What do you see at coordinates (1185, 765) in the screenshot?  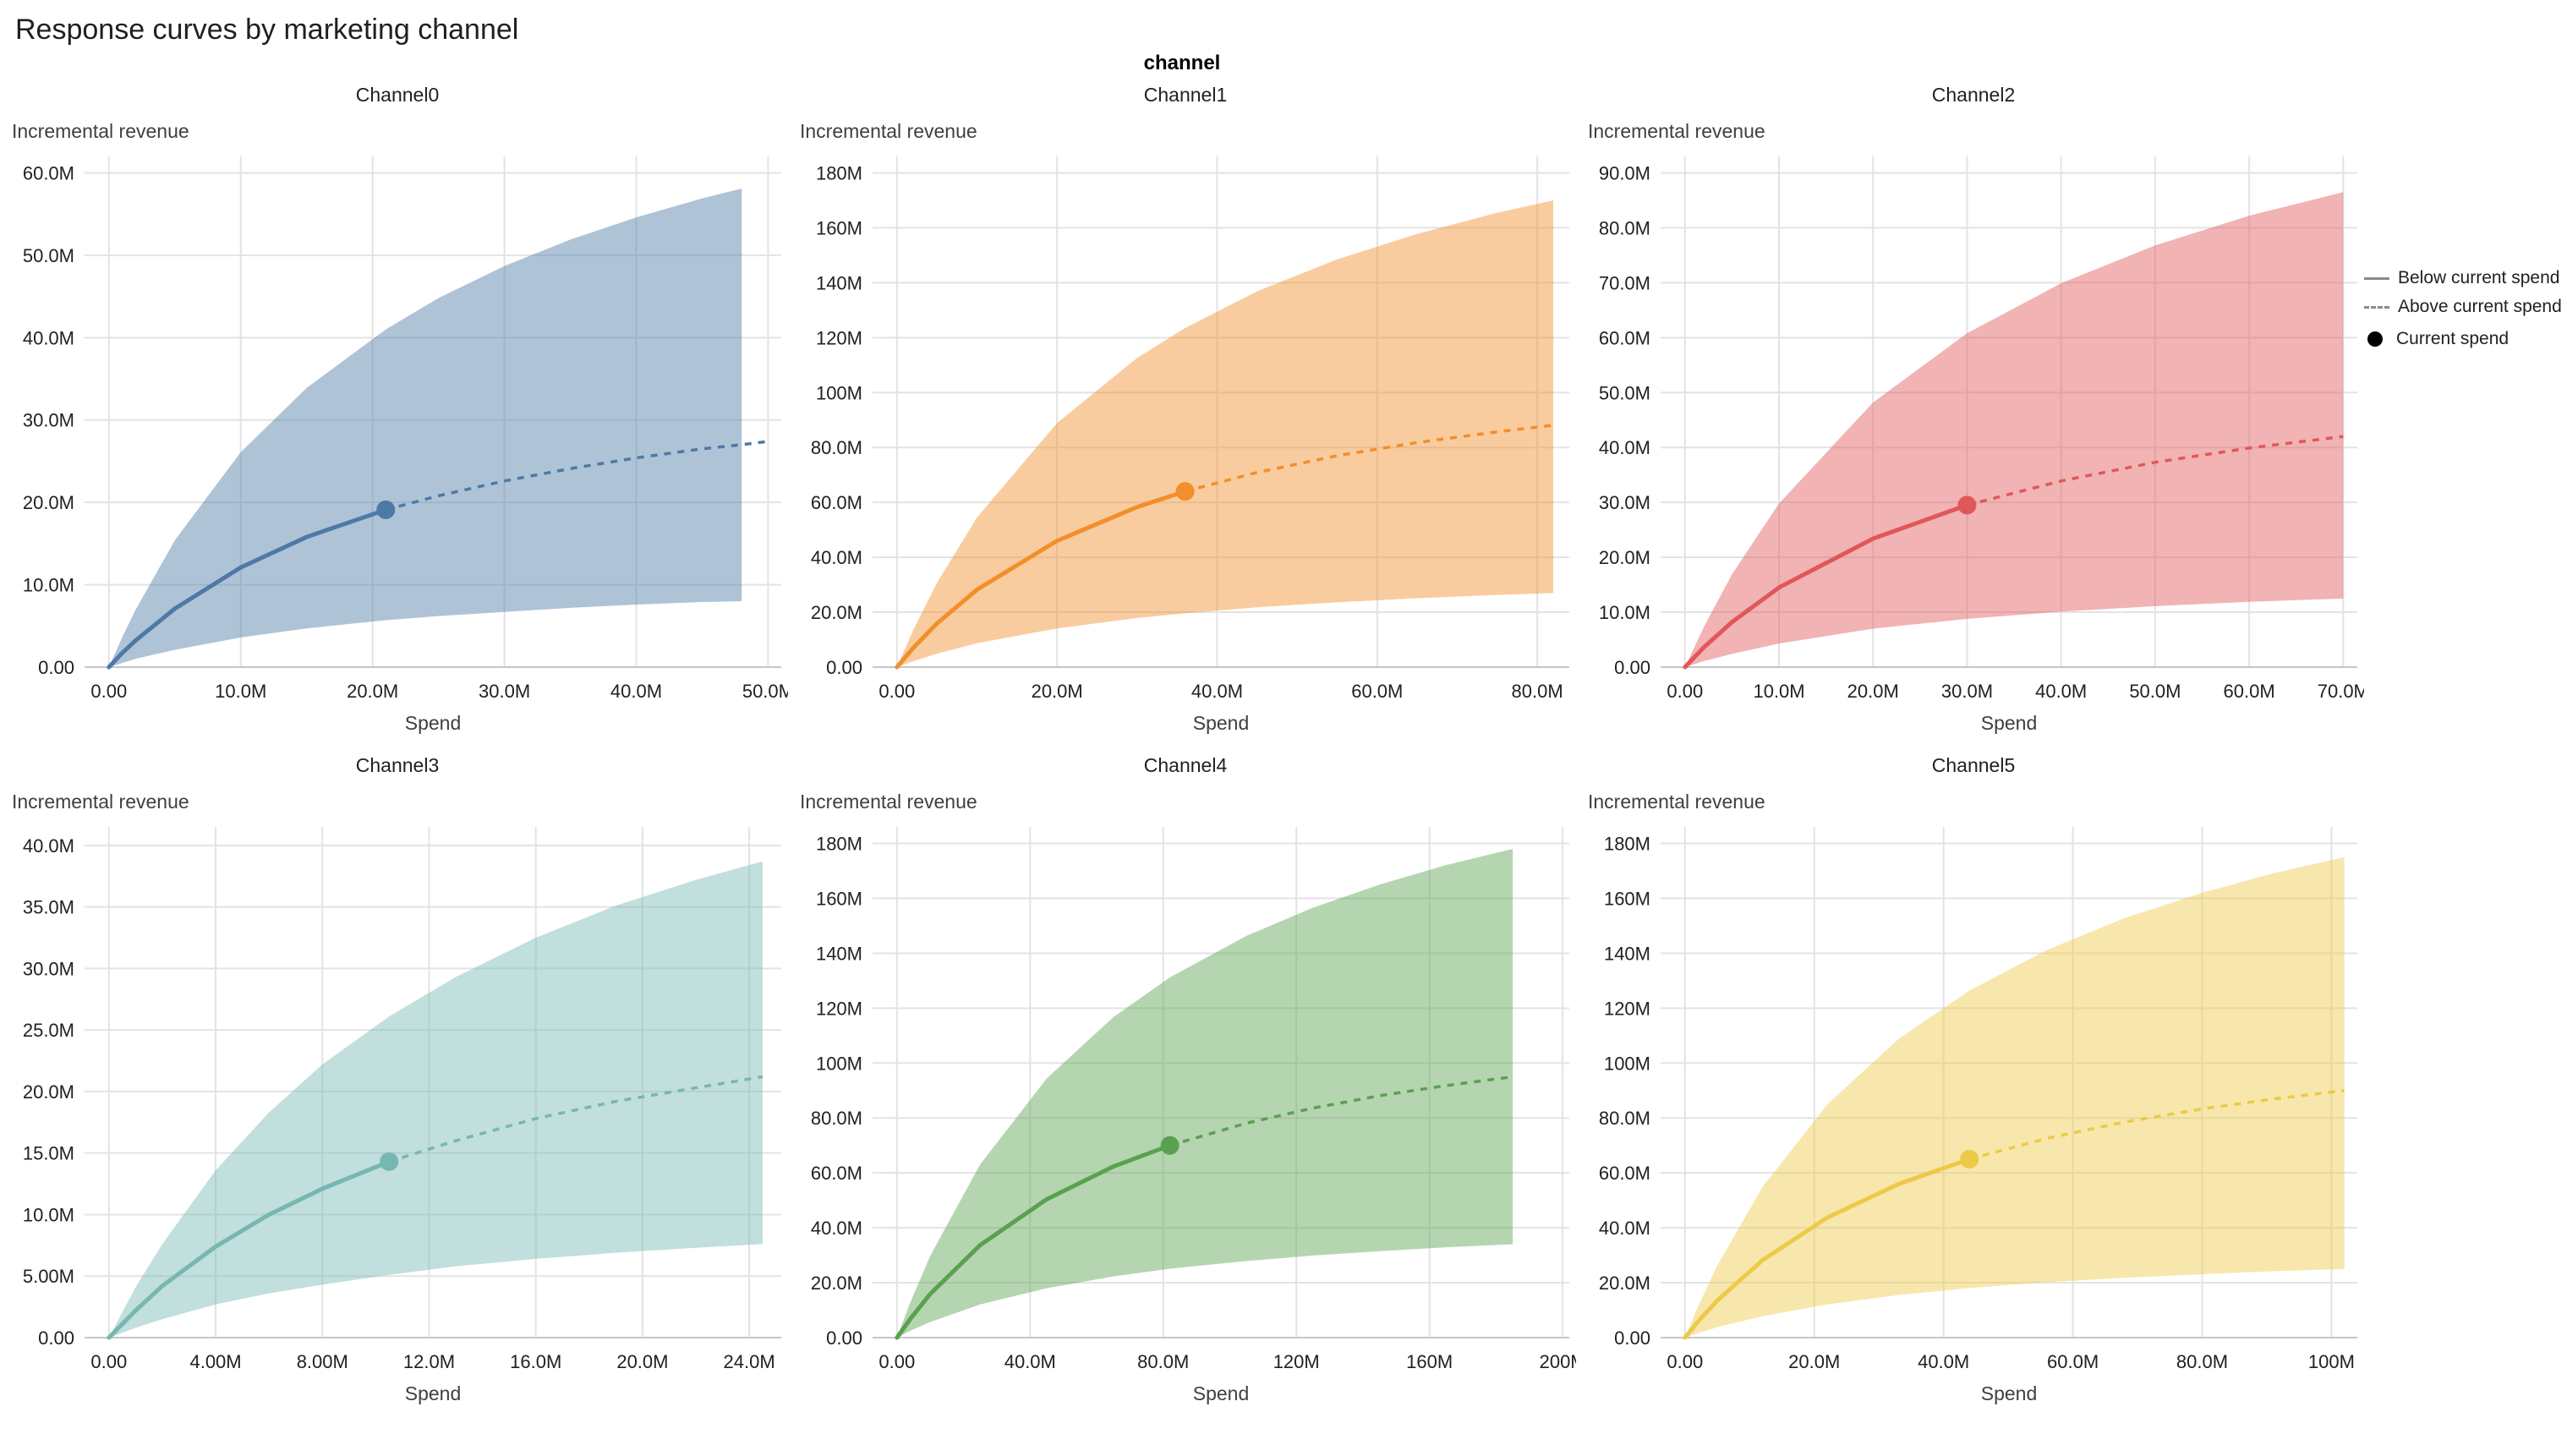 I see `chart-title: Channel4` at bounding box center [1185, 765].